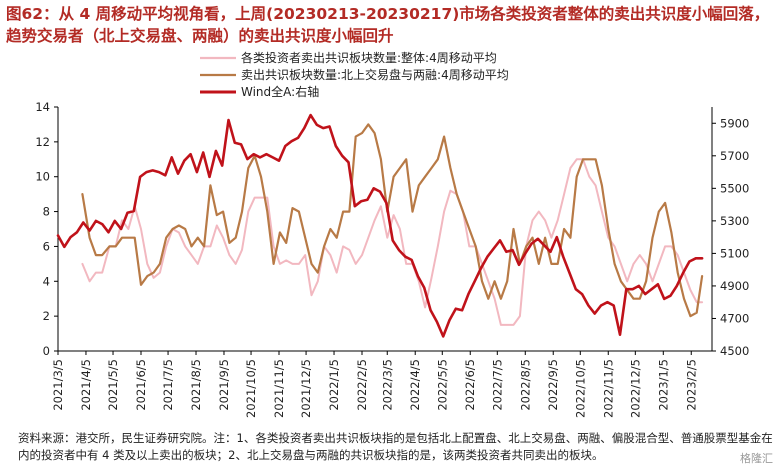 The width and height of the screenshot is (779, 472). I want to click on left-tick-label: 10, so click(42, 177).